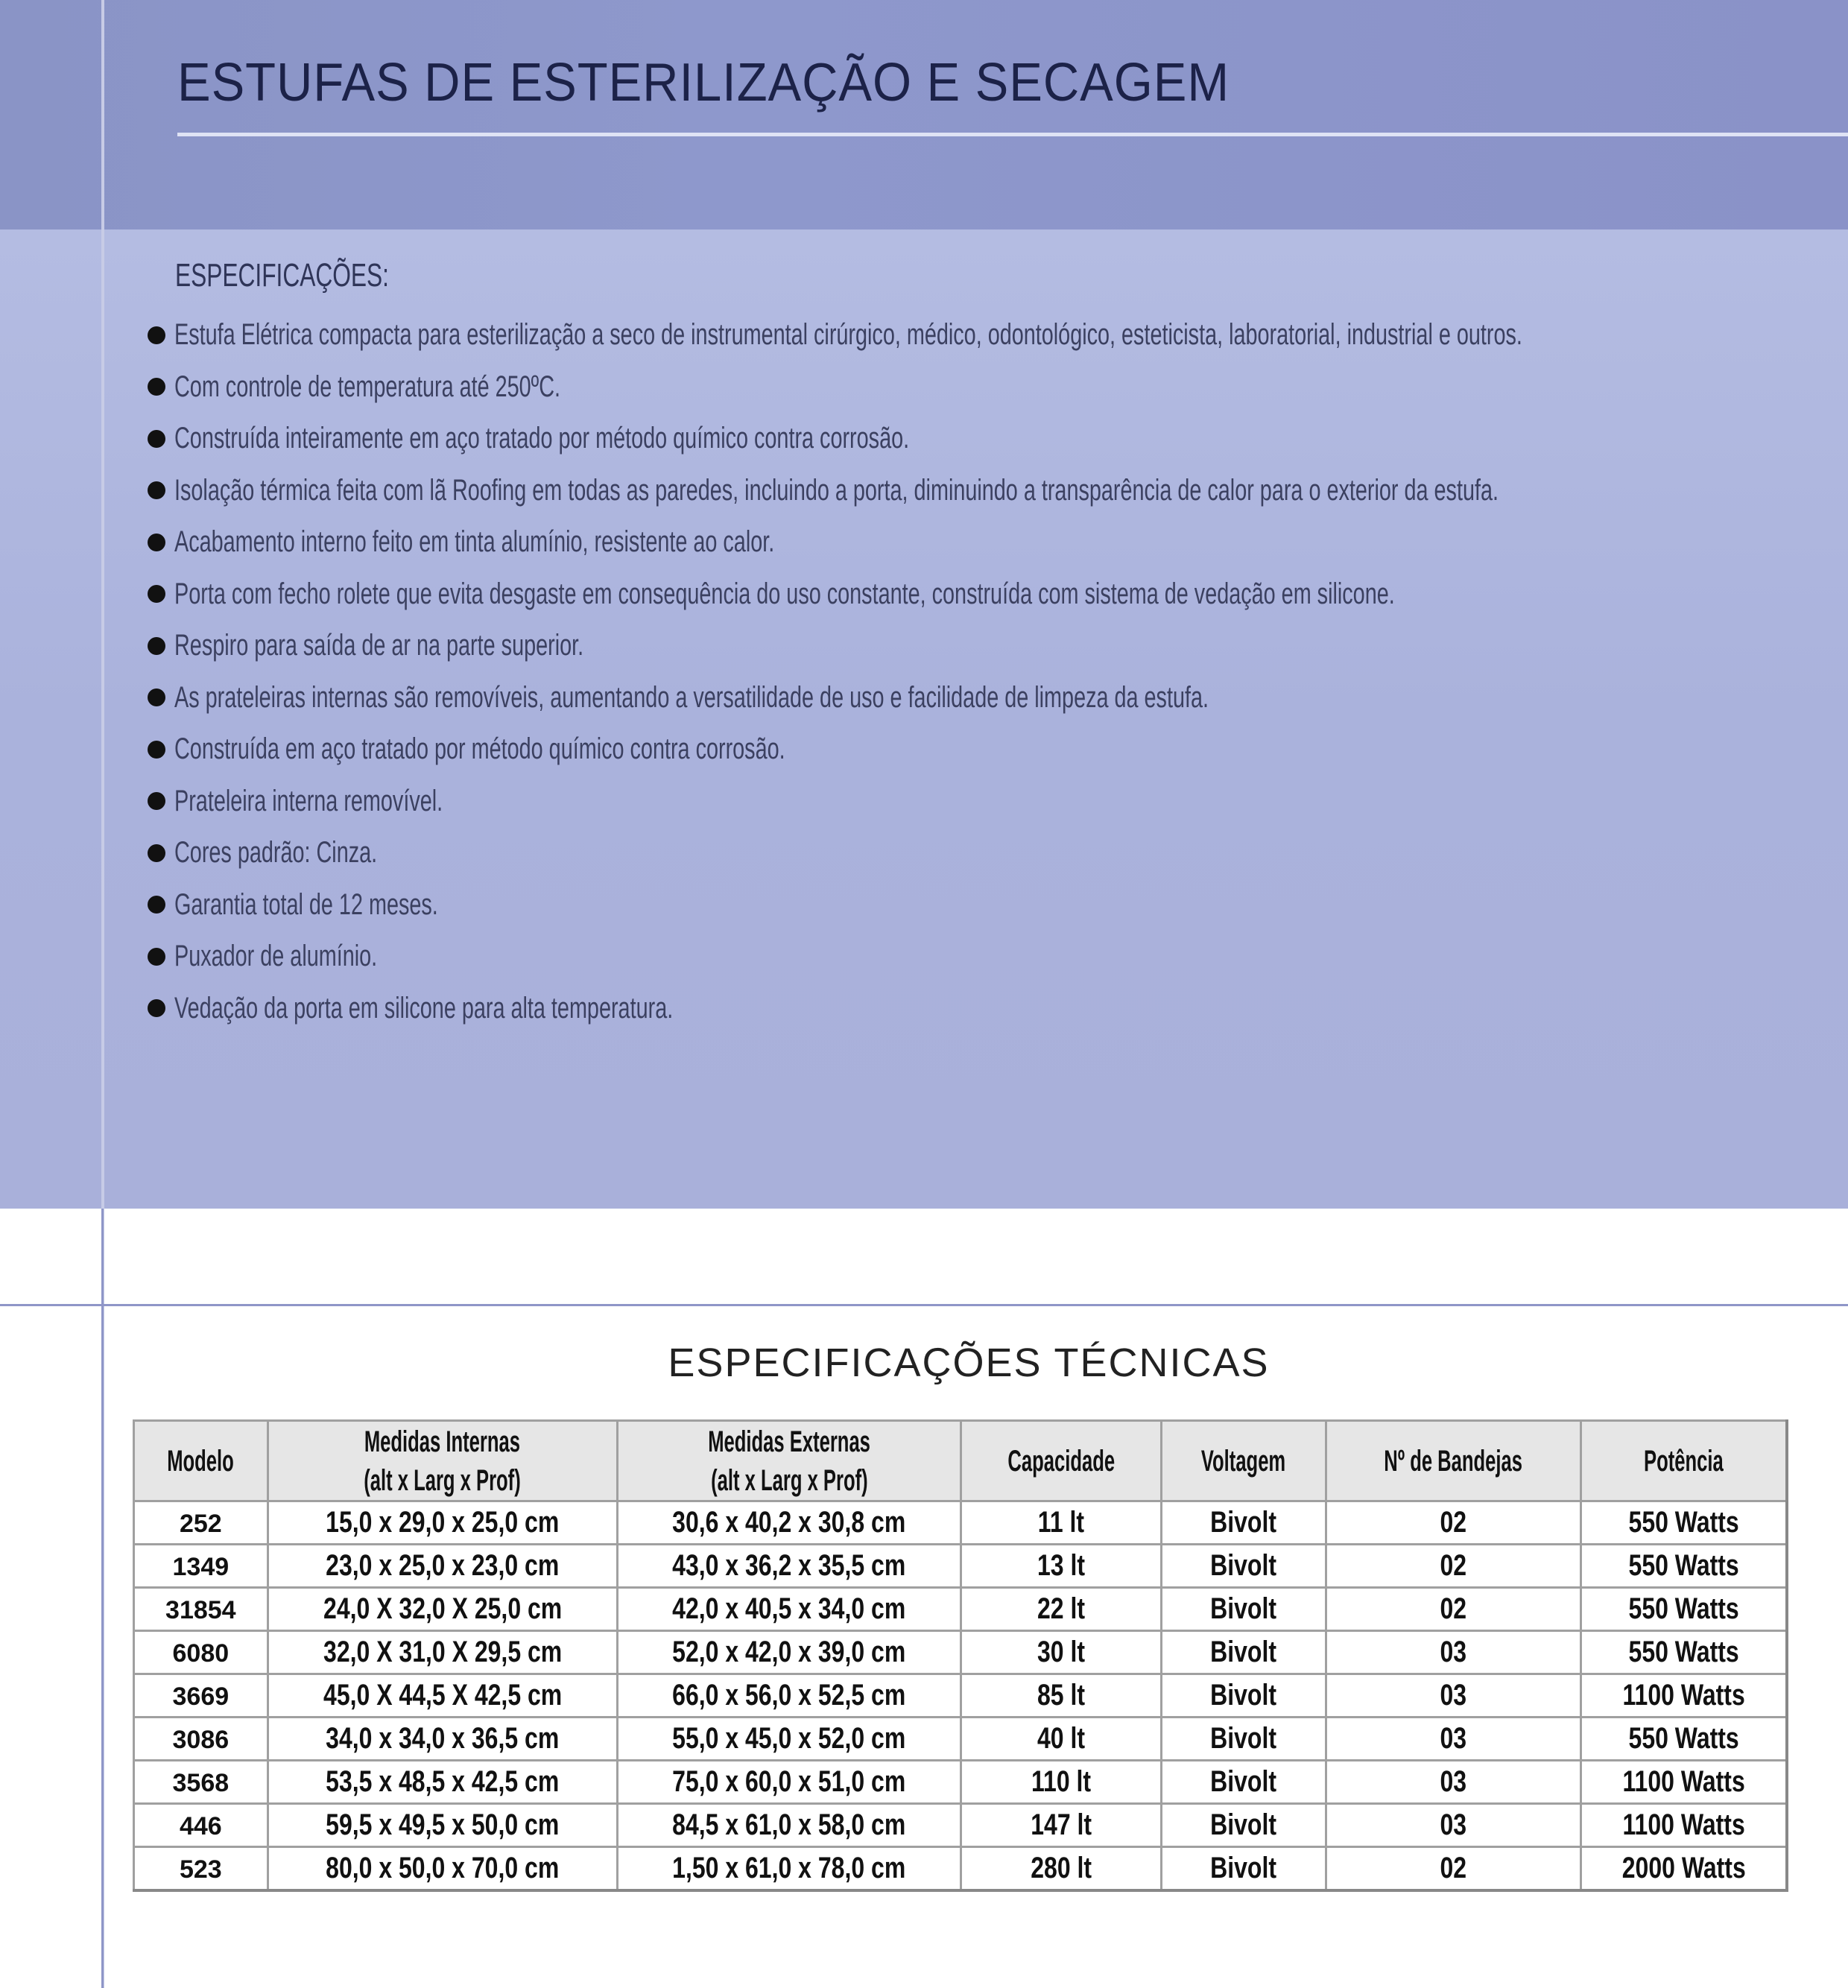 Image resolution: width=1848 pixels, height=1988 pixels. I want to click on table-cell: 6080, so click(201, 1652).